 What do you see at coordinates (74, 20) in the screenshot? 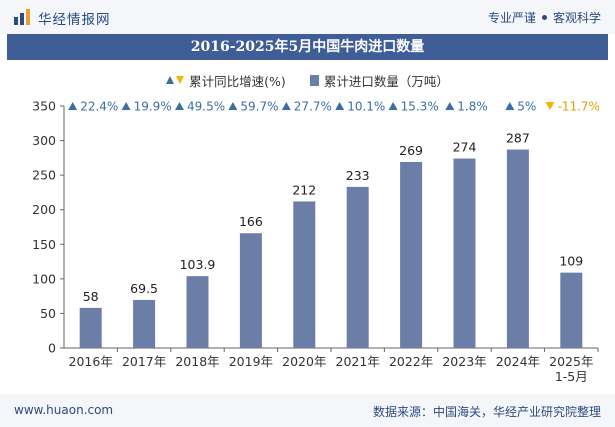
I see `brand-name: 华经情报网` at bounding box center [74, 20].